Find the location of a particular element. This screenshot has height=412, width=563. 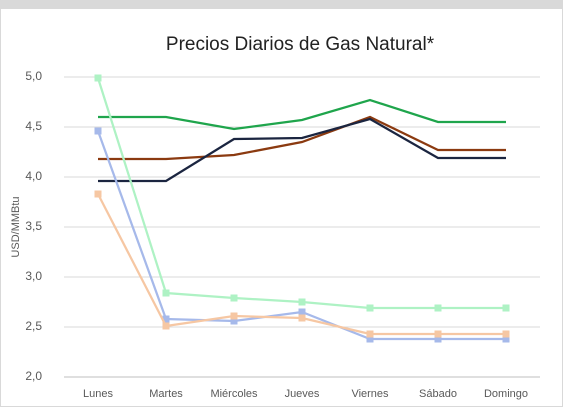

x-tick-label: Viernes is located at coordinates (370, 394).